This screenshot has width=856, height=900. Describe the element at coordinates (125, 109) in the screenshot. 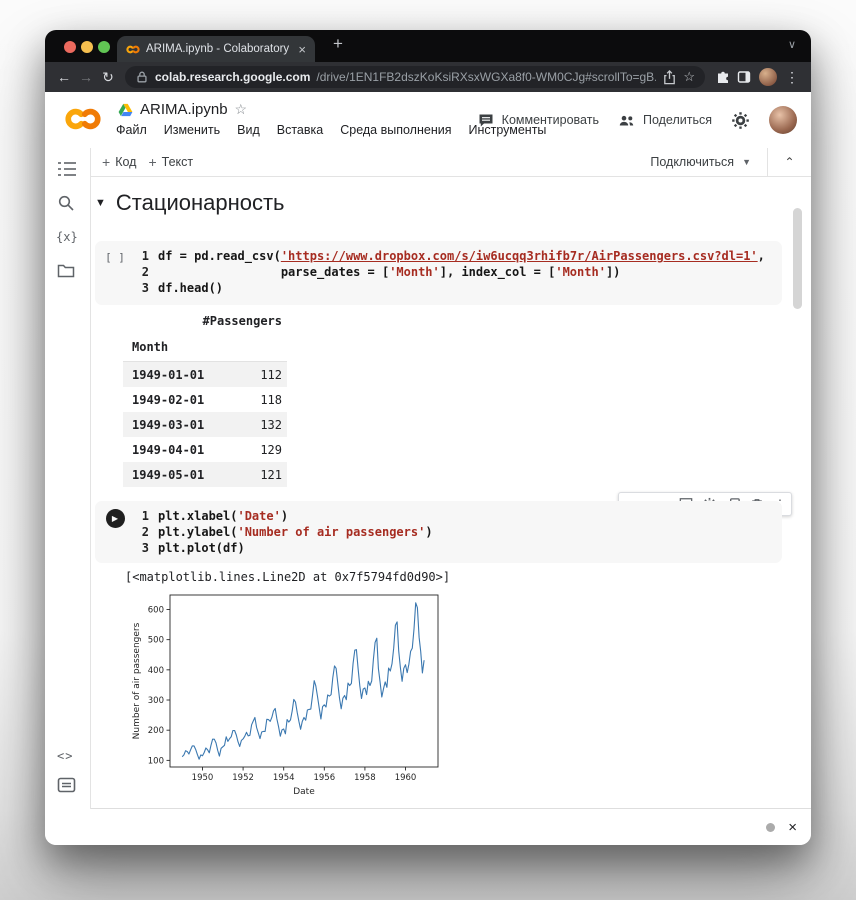

I see `drive-icon` at that location.